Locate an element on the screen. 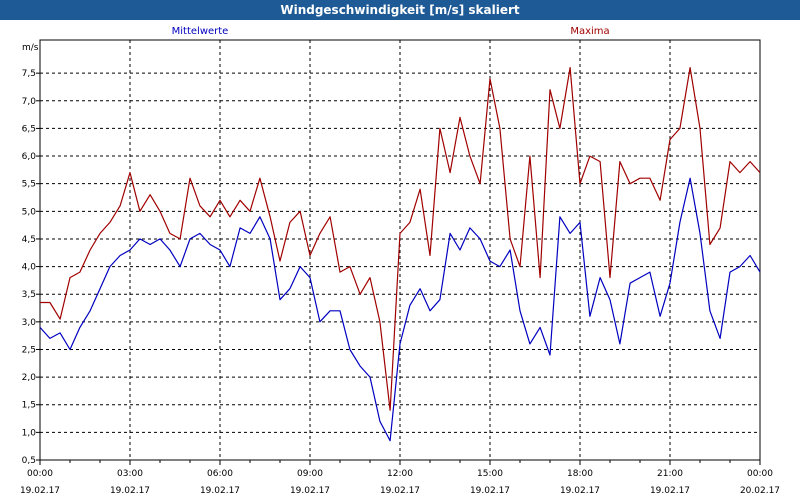 This screenshot has width=800, height=500. y-tick-label: 7,5 is located at coordinates (29, 74).